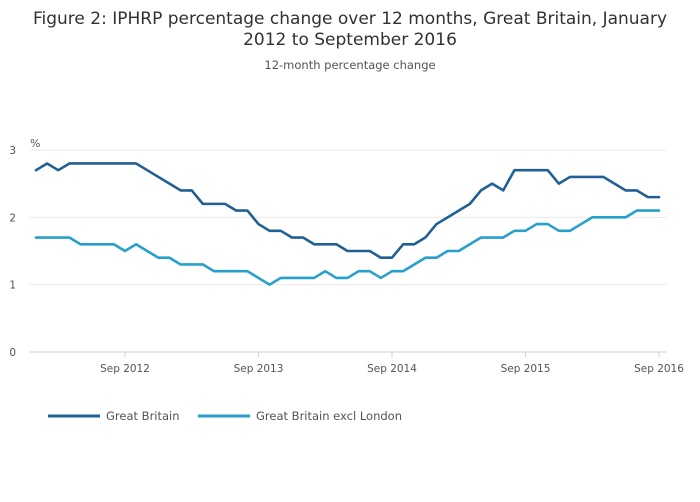 This screenshot has height=502, width=700. What do you see at coordinates (12, 218) in the screenshot?
I see `y-tick-label: 2` at bounding box center [12, 218].